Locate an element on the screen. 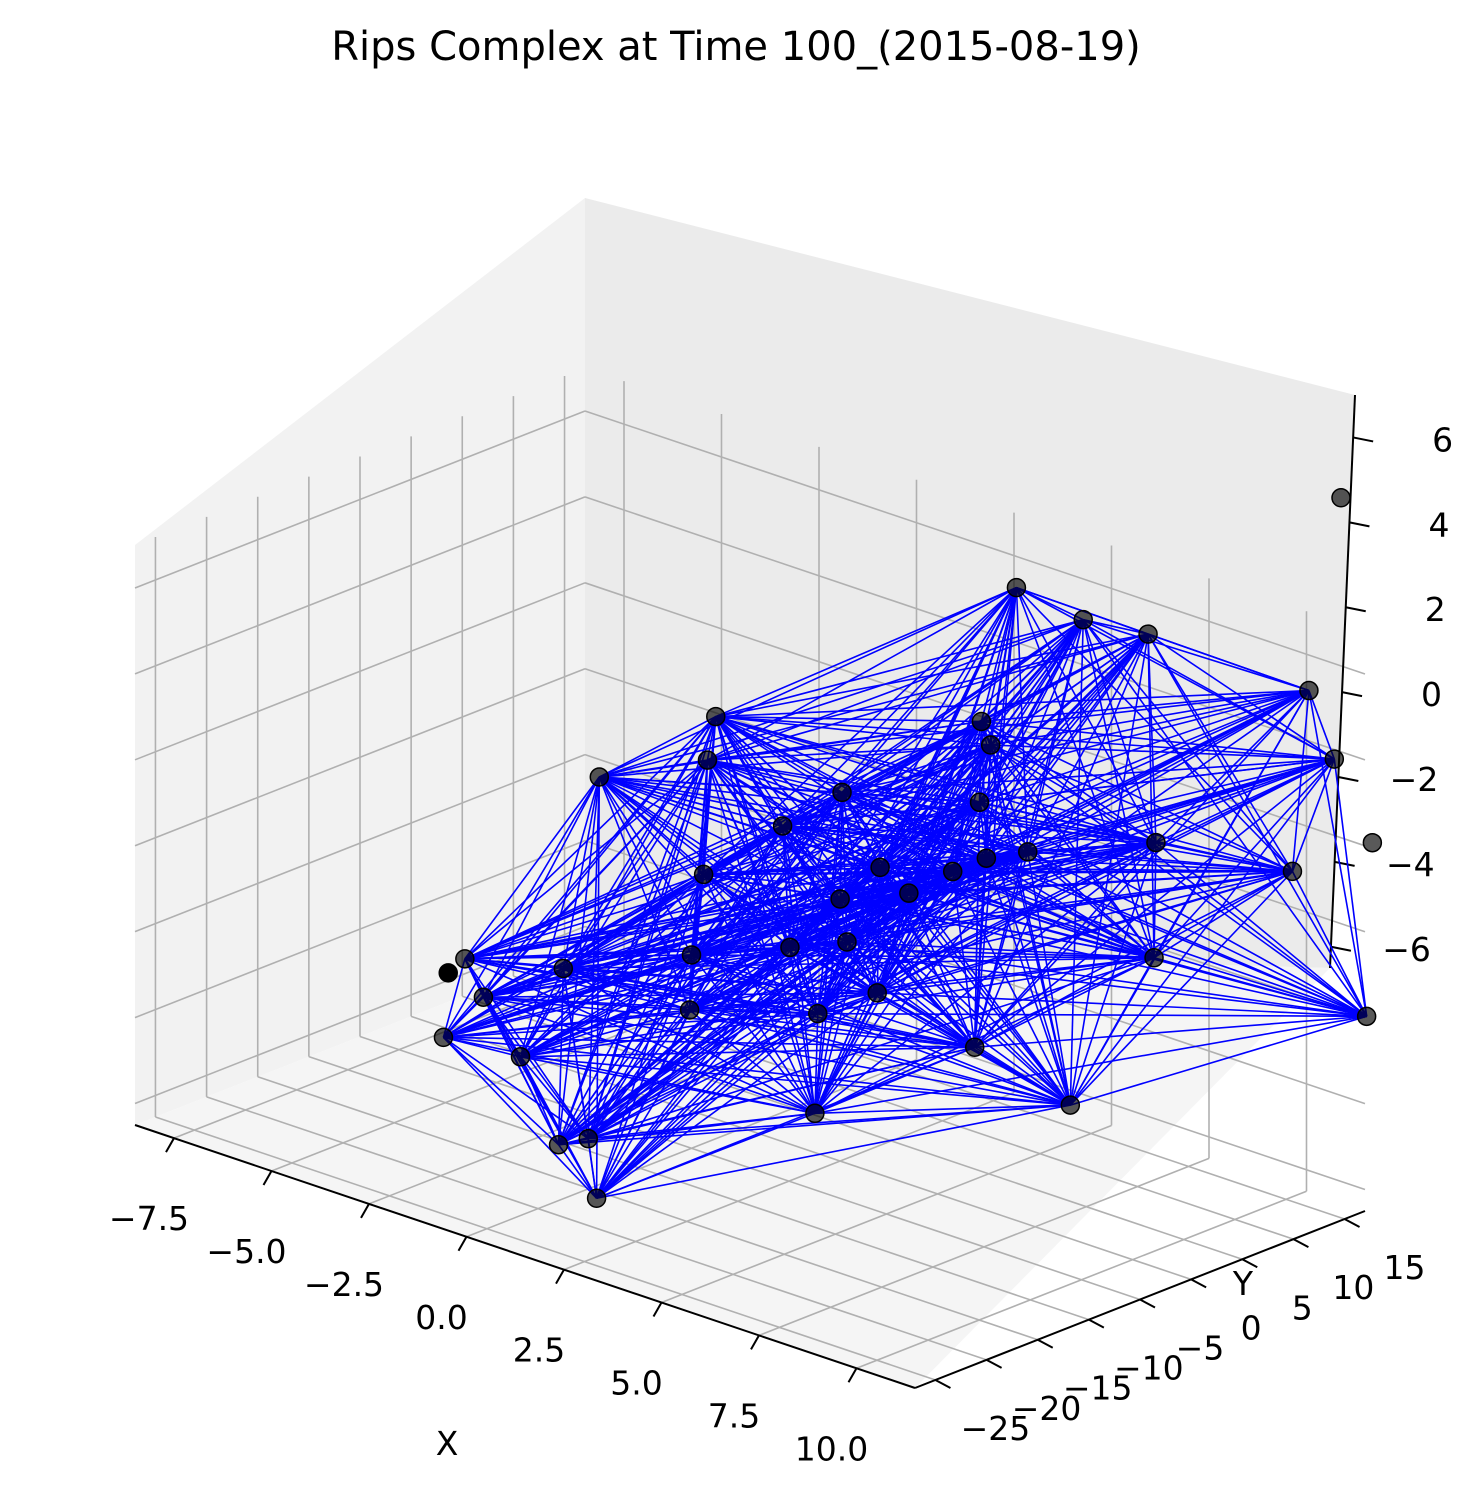  x-tick-label: −7.5 is located at coordinates (149, 1218).